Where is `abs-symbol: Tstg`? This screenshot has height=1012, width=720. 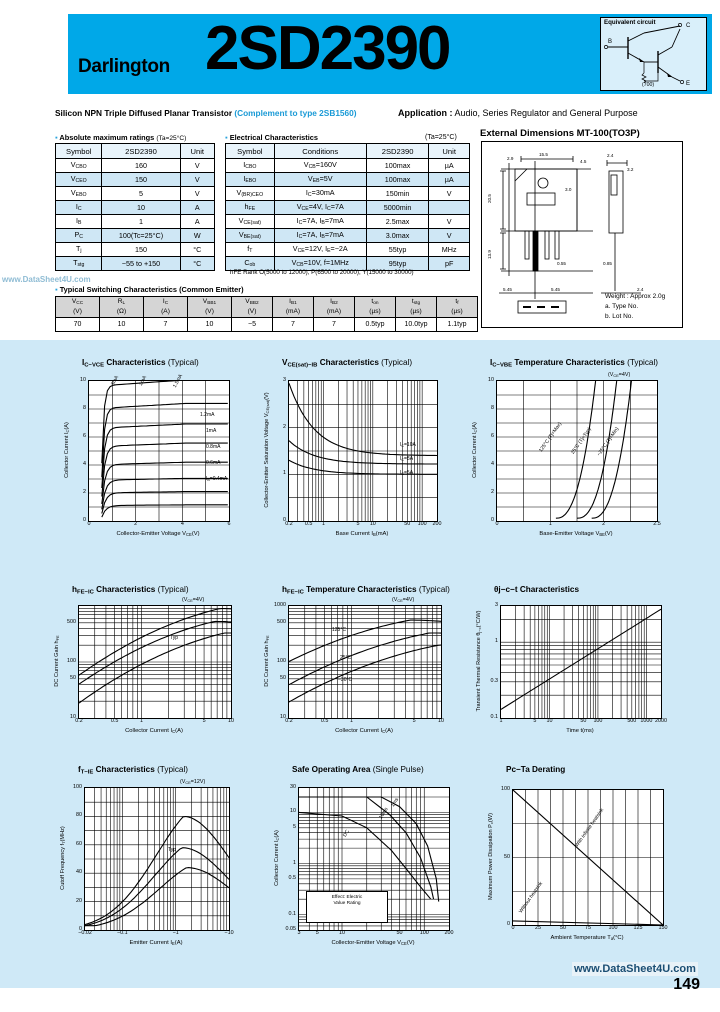 abs-symbol: Tstg is located at coordinates (78, 263).